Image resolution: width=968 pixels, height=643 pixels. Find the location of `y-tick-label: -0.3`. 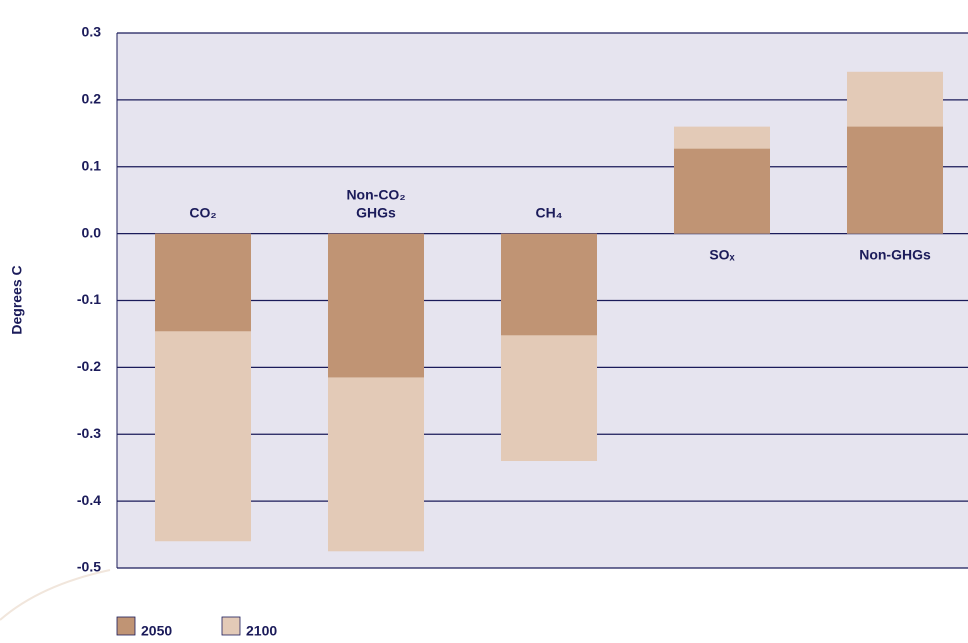

y-tick-label: -0.3 is located at coordinates (89, 433).